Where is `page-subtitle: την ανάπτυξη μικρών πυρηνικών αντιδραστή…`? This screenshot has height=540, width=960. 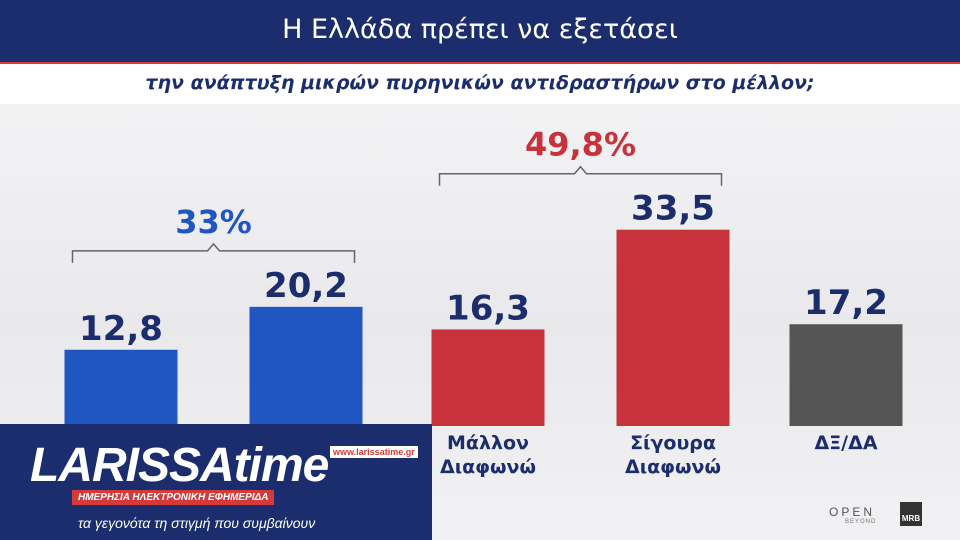 page-subtitle: την ανάπτυξη μικρών πυρηνικών αντιδραστή… is located at coordinates (480, 83).